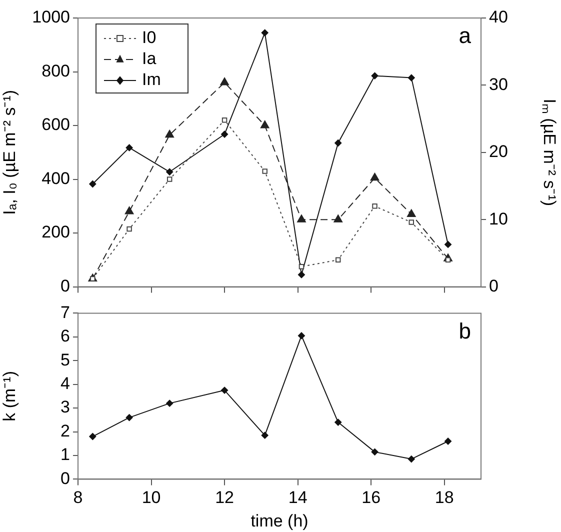 Image resolution: width=561 pixels, height=532 pixels. What do you see at coordinates (9, 152) in the screenshot?
I see `y-axis-title: Iₐ, I₀ (µE m⁻² s⁻¹)` at bounding box center [9, 152].